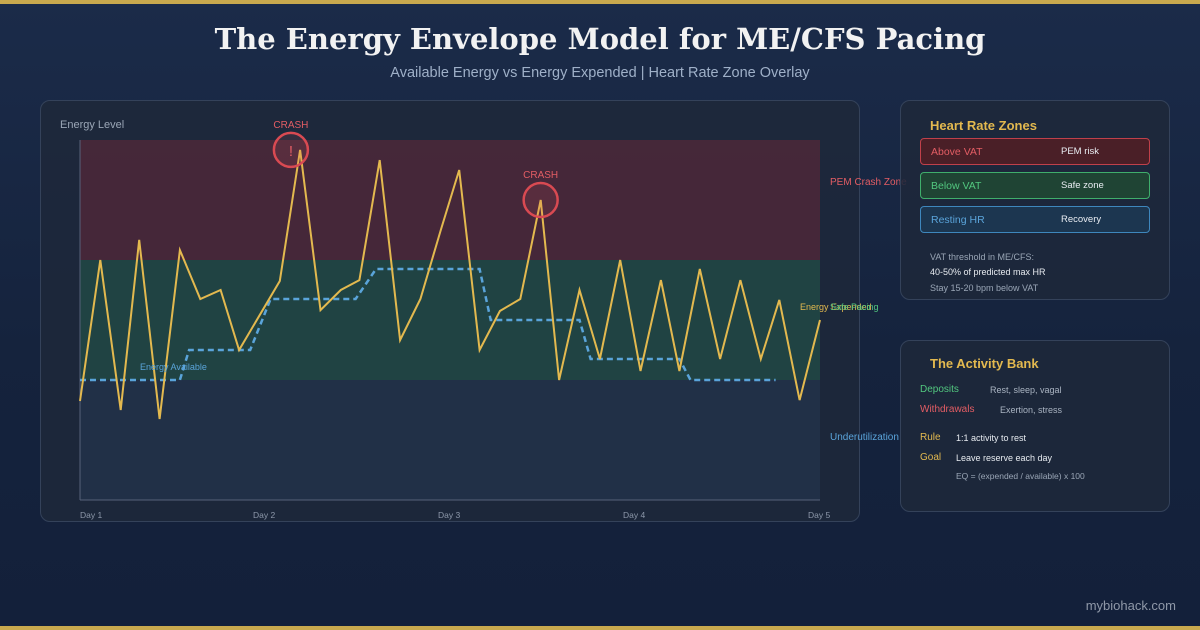 The width and height of the screenshot is (1200, 630). I want to click on top-accent-bar, so click(600, 2).